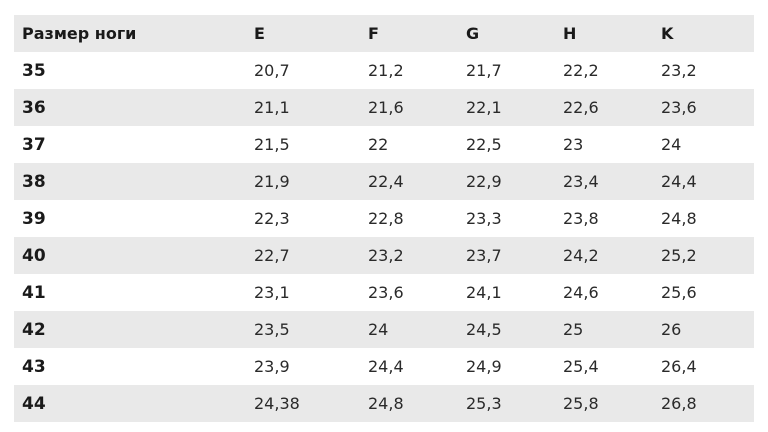 The image size is (768, 432). Describe the element at coordinates (34, 144) in the screenshot. I see `size-cell: 37` at that location.